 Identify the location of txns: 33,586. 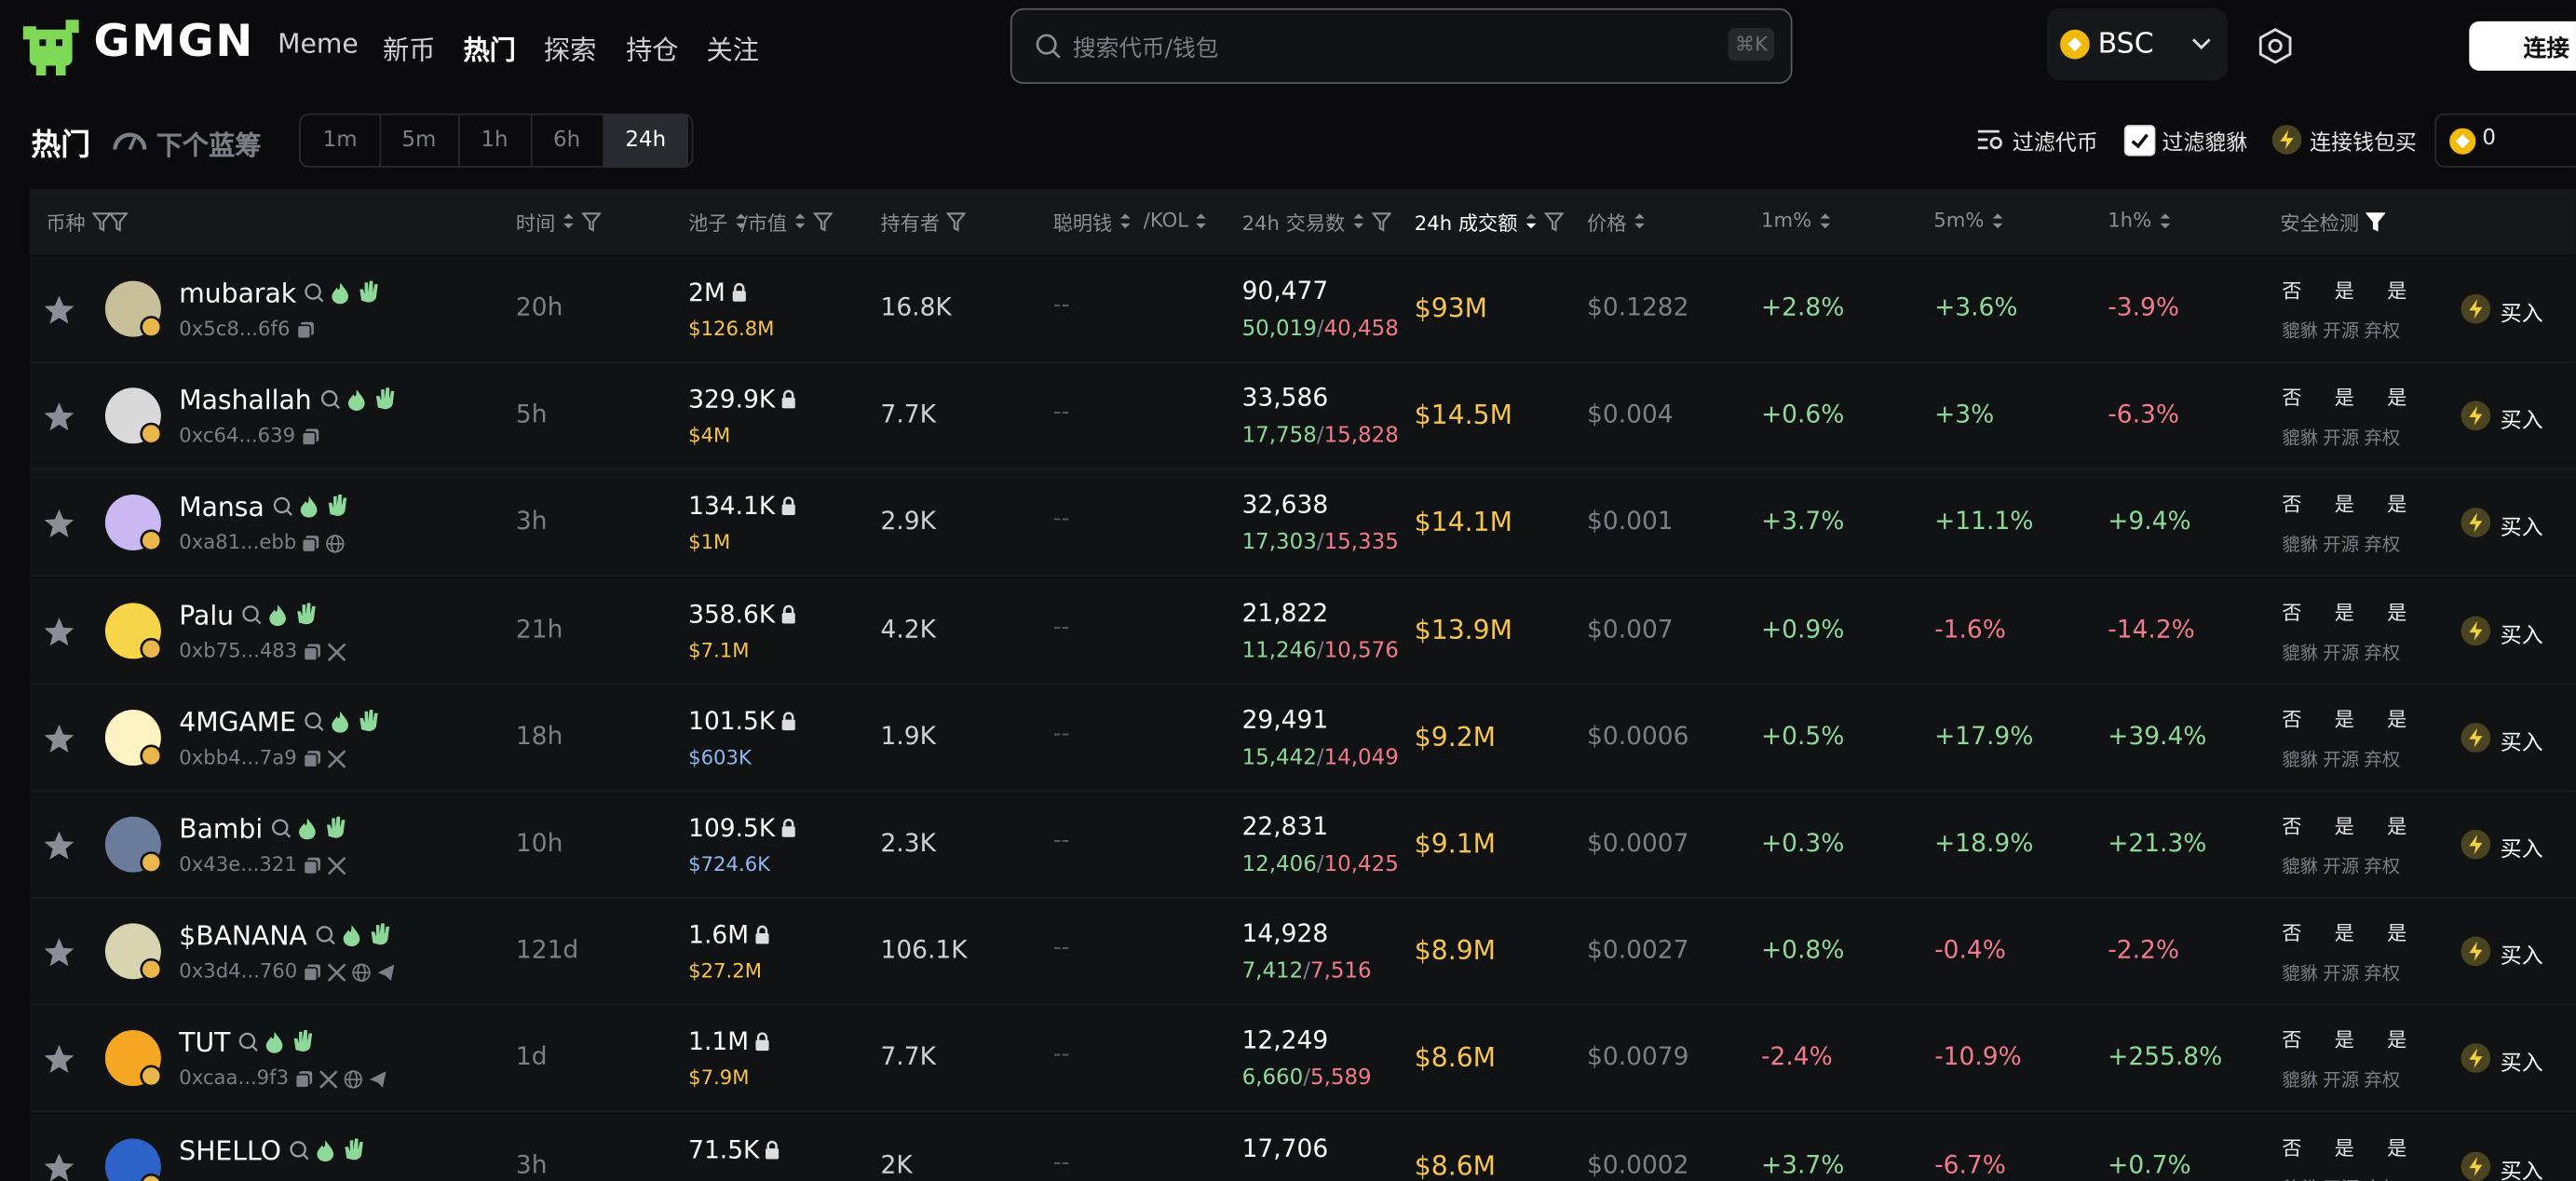
(1285, 398).